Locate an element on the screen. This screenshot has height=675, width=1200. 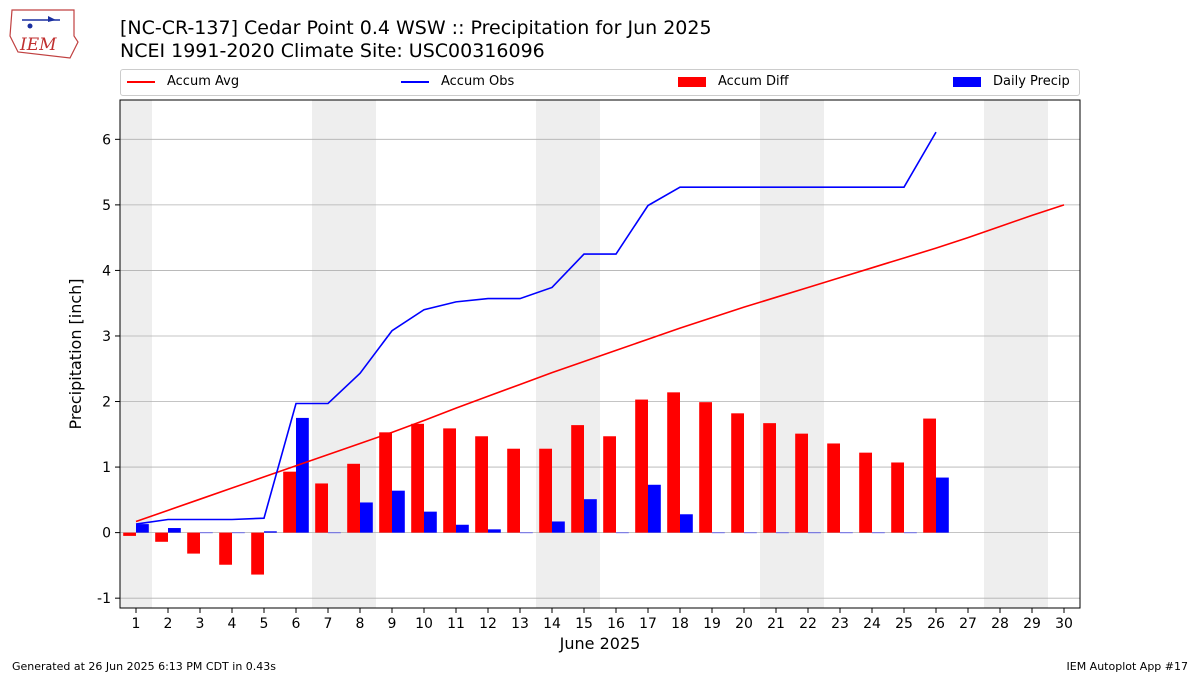
x-tick-label: 5 is located at coordinates (264, 624).